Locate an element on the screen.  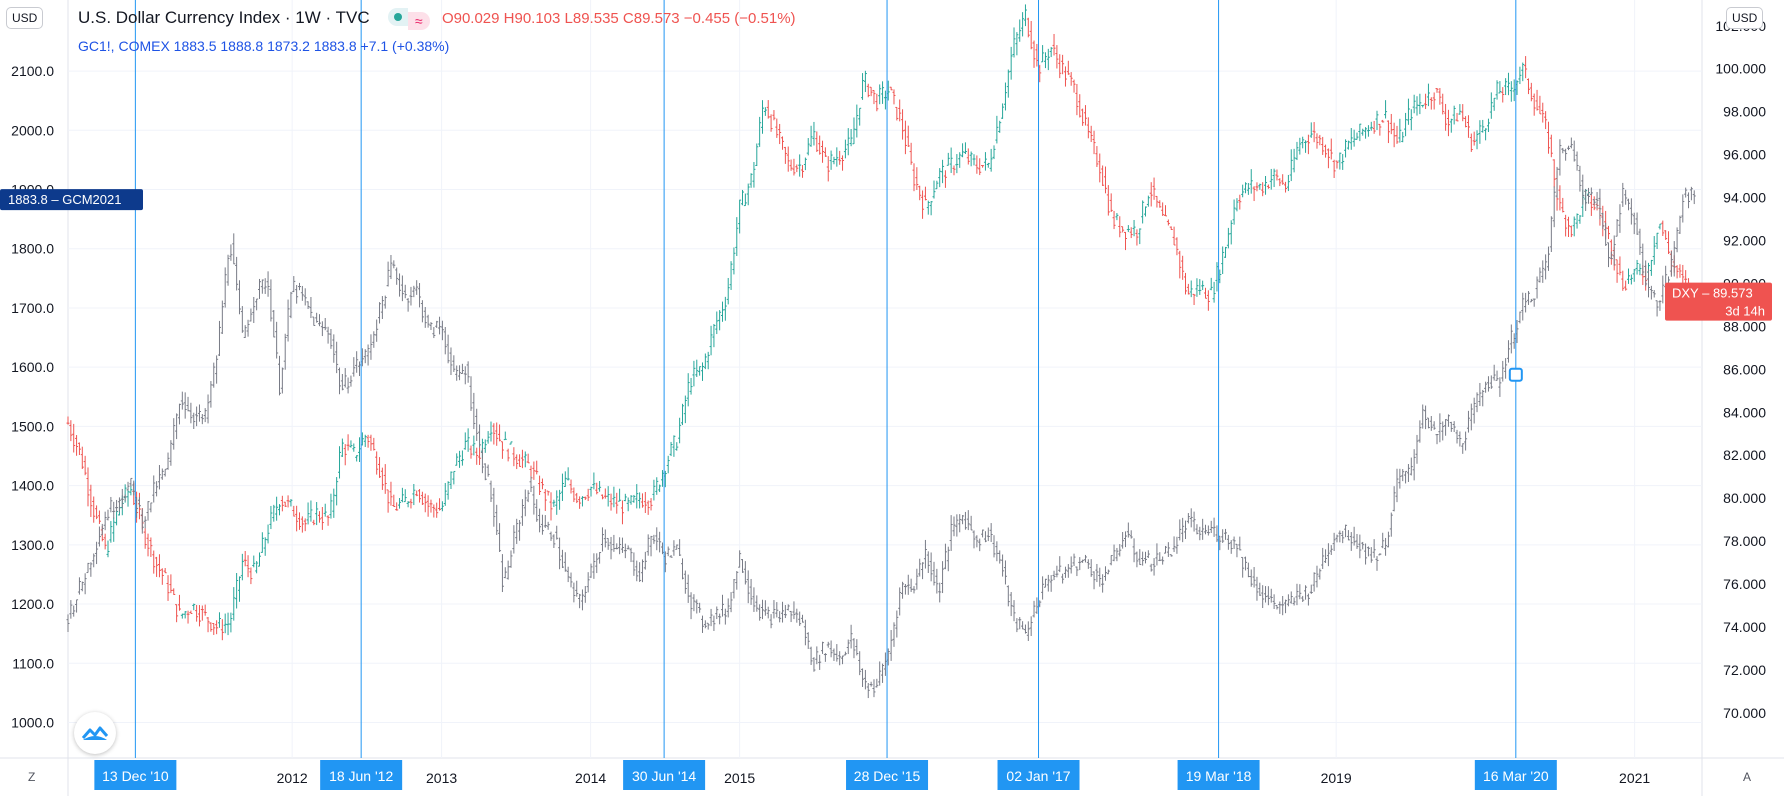
wave-icon: ≈ is located at coordinates (418, 21).